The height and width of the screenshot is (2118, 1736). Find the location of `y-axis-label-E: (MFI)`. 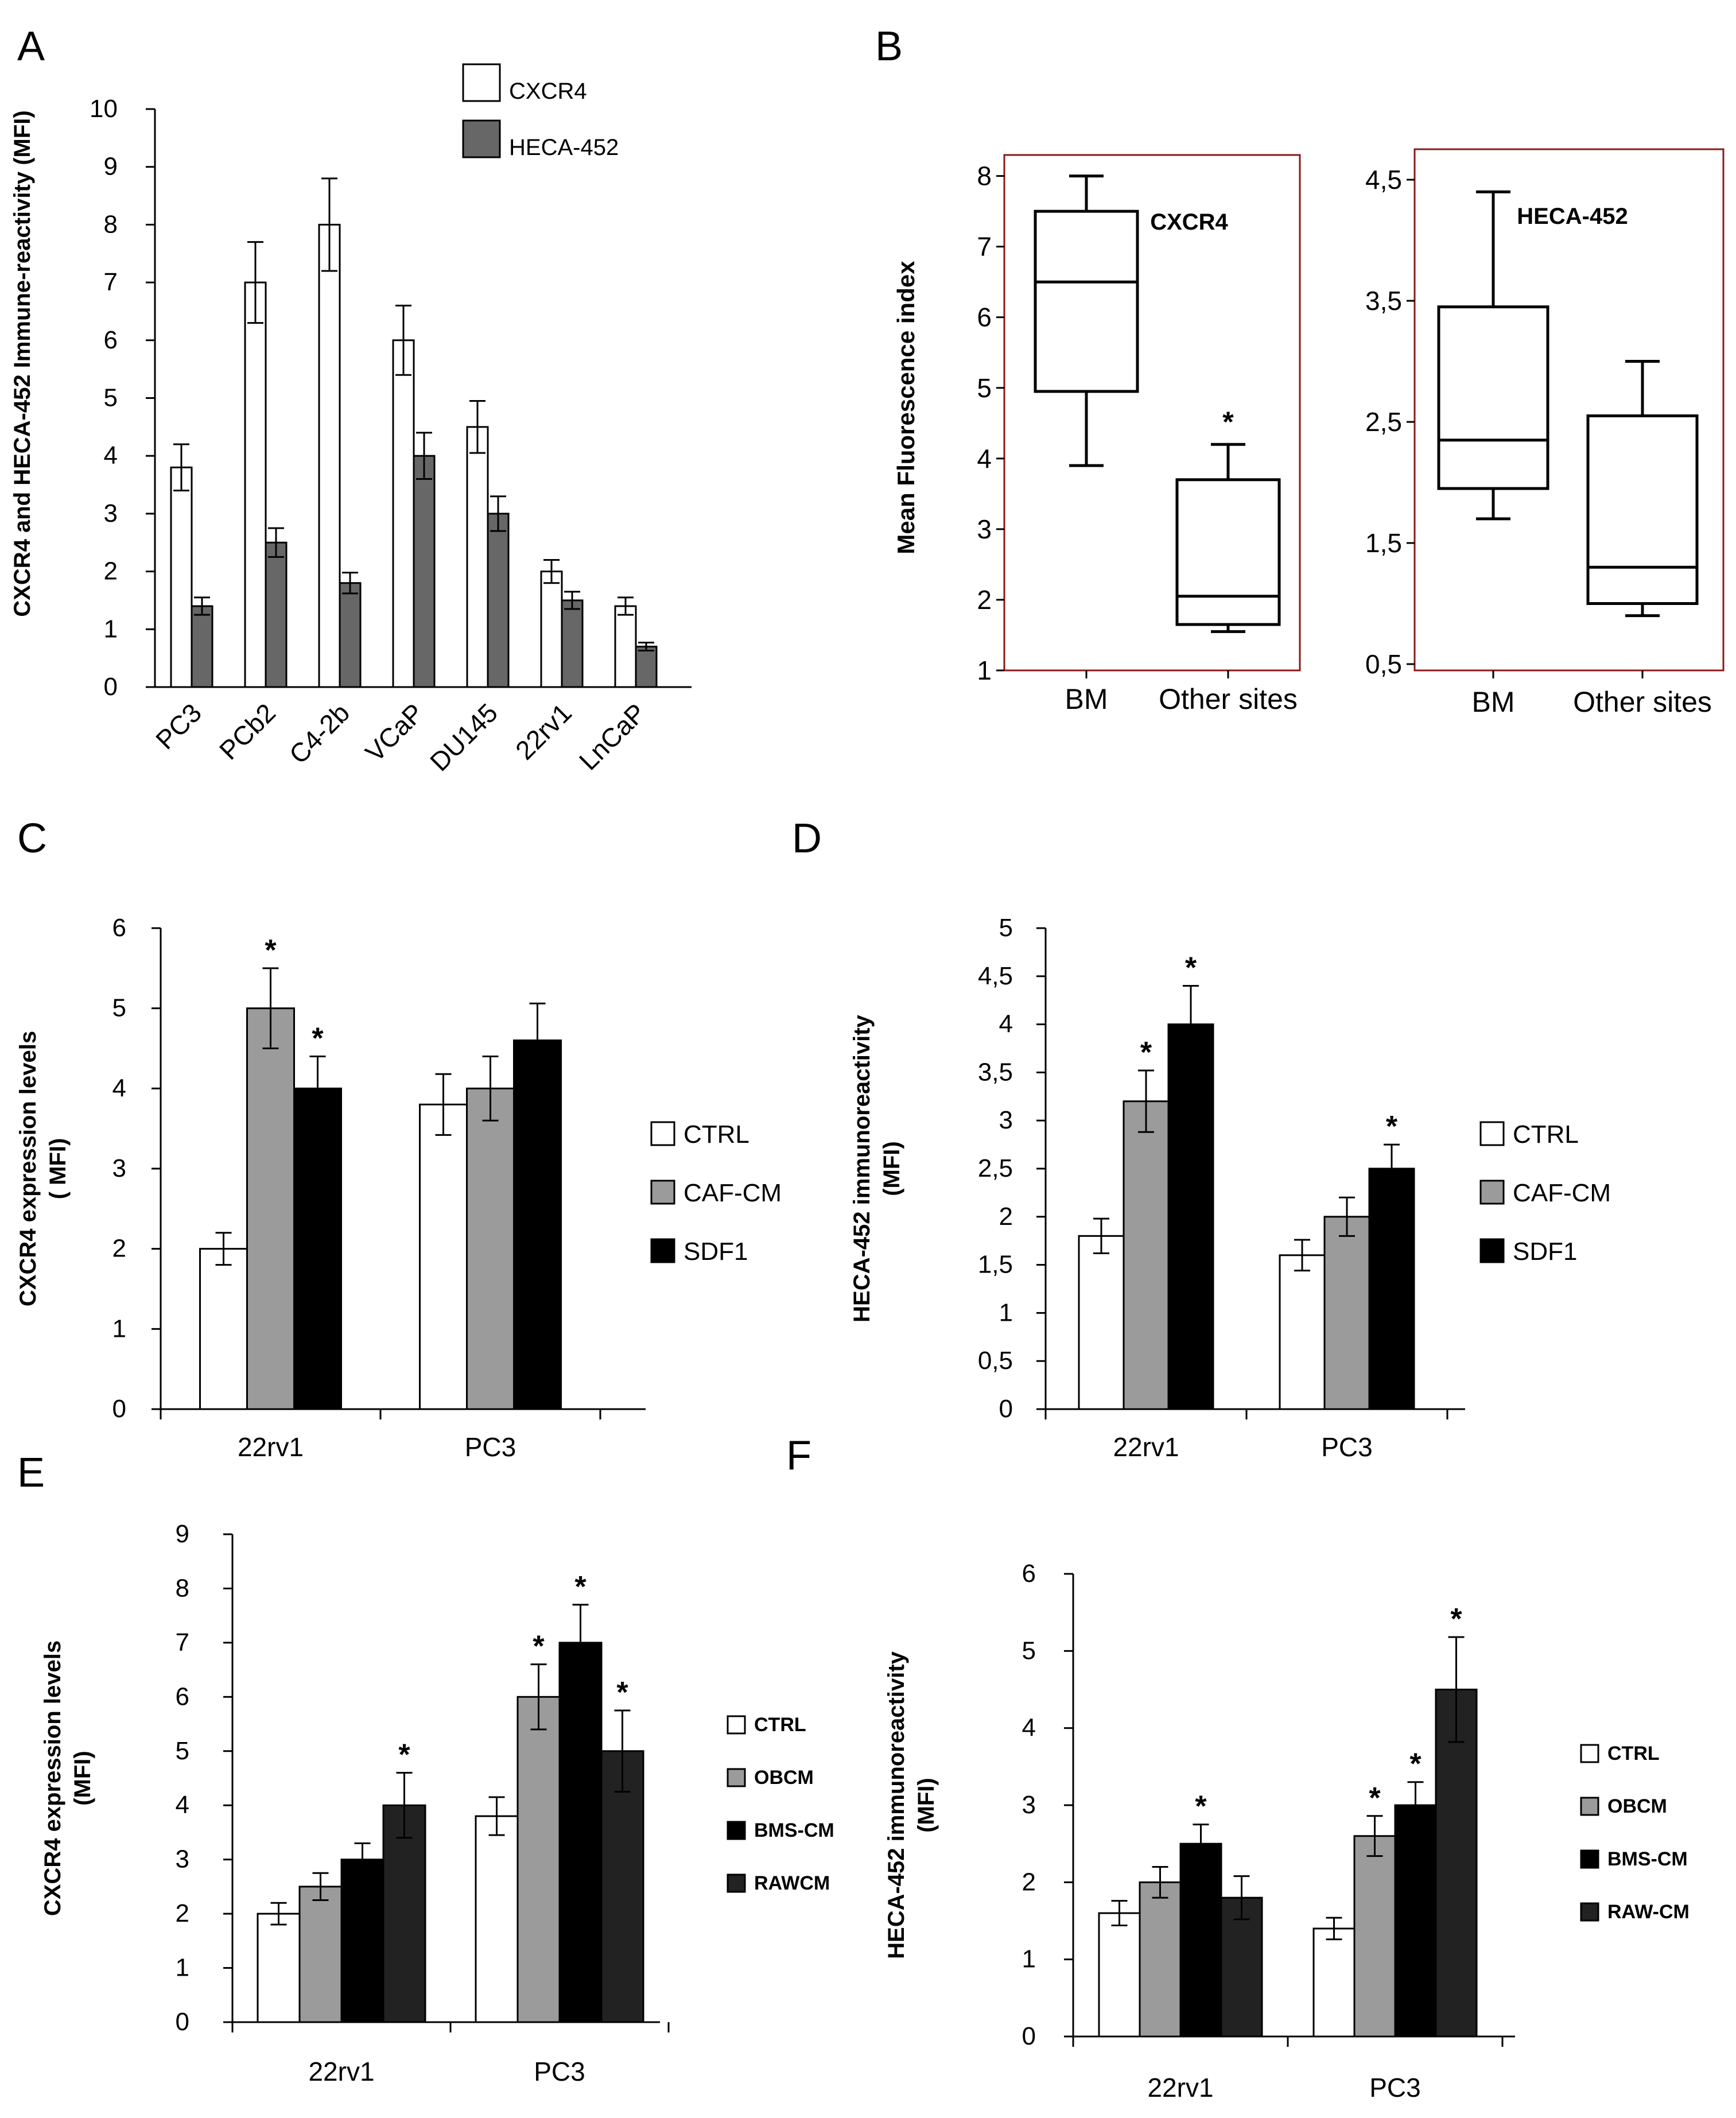

y-axis-label-E: (MFI) is located at coordinates (82, 1778).